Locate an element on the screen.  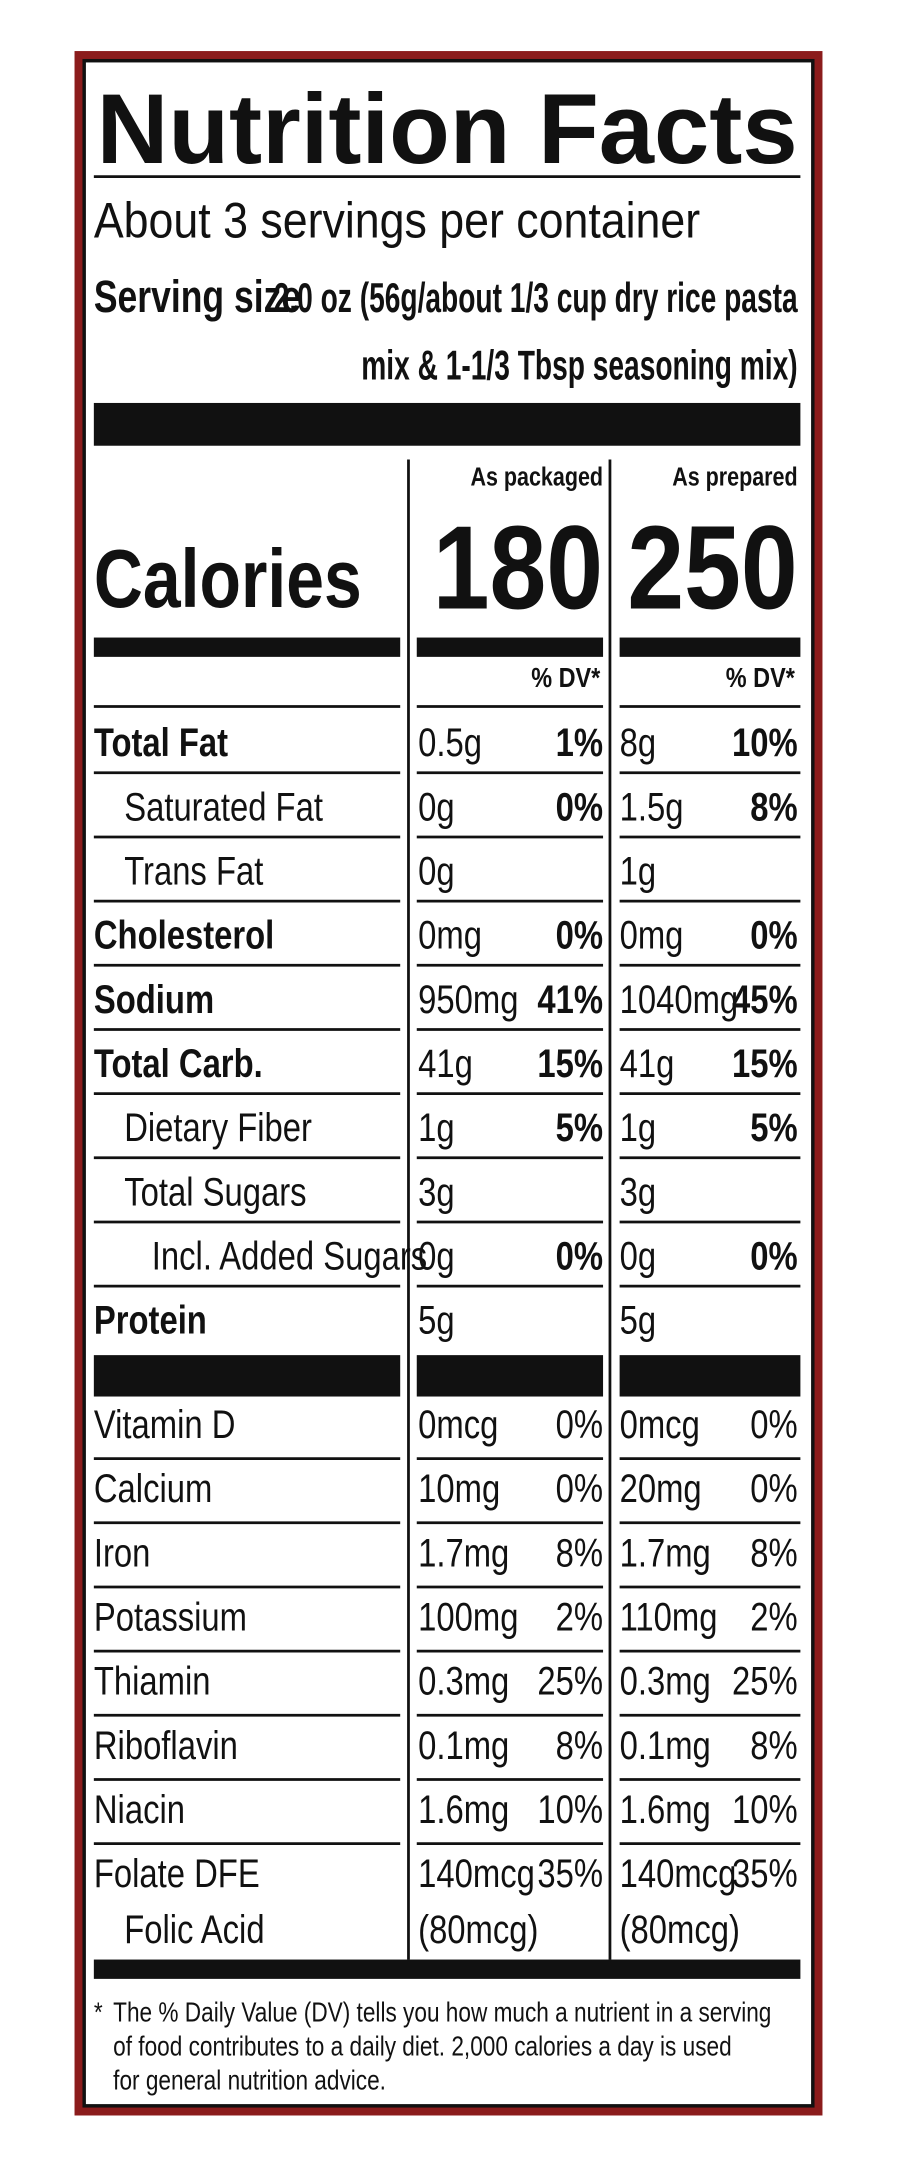
vitamin-name: Folate DFE is located at coordinates (177, 1873).